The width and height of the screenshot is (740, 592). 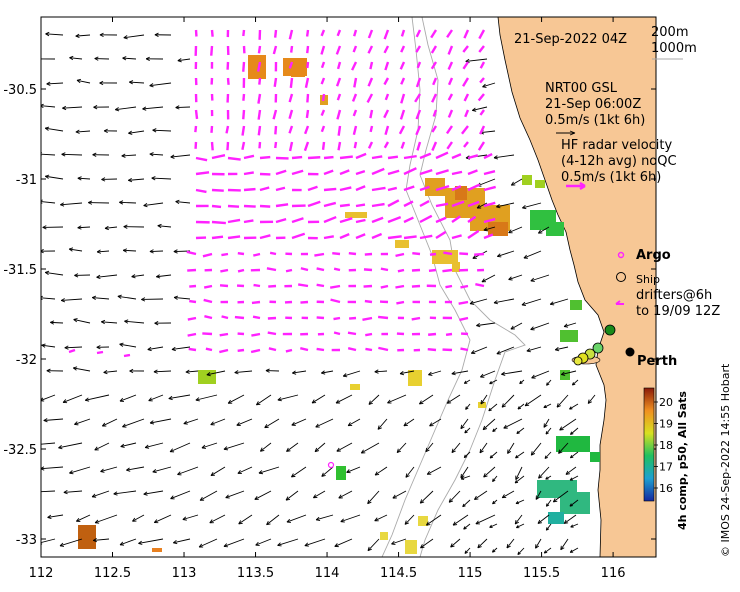 What do you see at coordinates (255, 573) in the screenshot?
I see `x-tick-label: 113.5` at bounding box center [255, 573].